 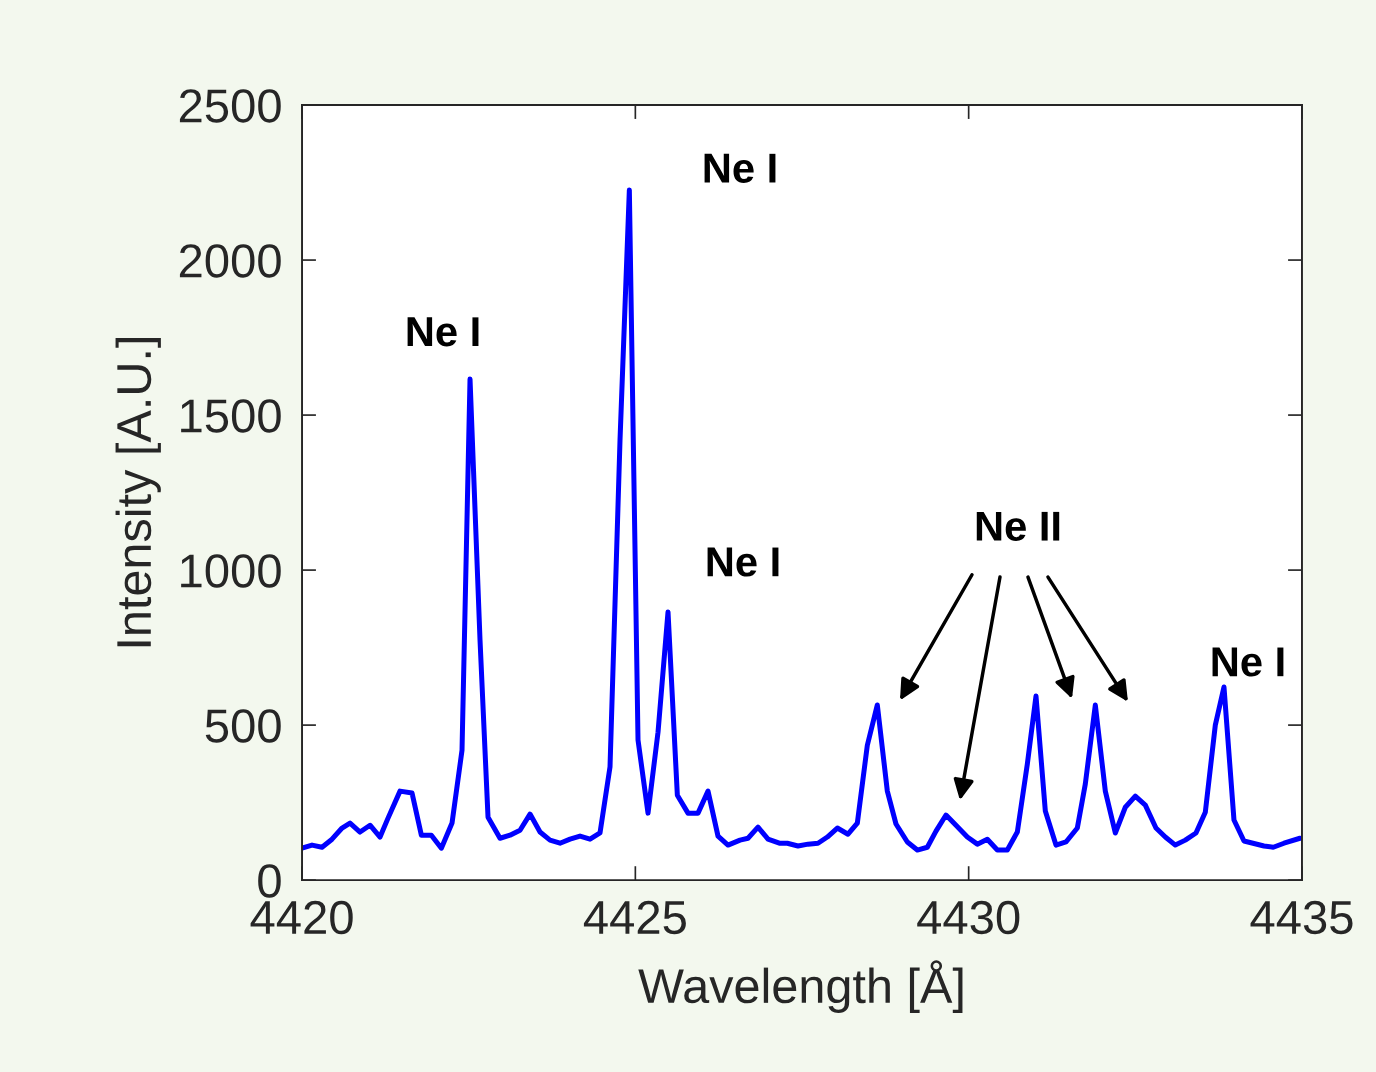 What do you see at coordinates (301, 917) in the screenshot?
I see `x-tick-label: 4420` at bounding box center [301, 917].